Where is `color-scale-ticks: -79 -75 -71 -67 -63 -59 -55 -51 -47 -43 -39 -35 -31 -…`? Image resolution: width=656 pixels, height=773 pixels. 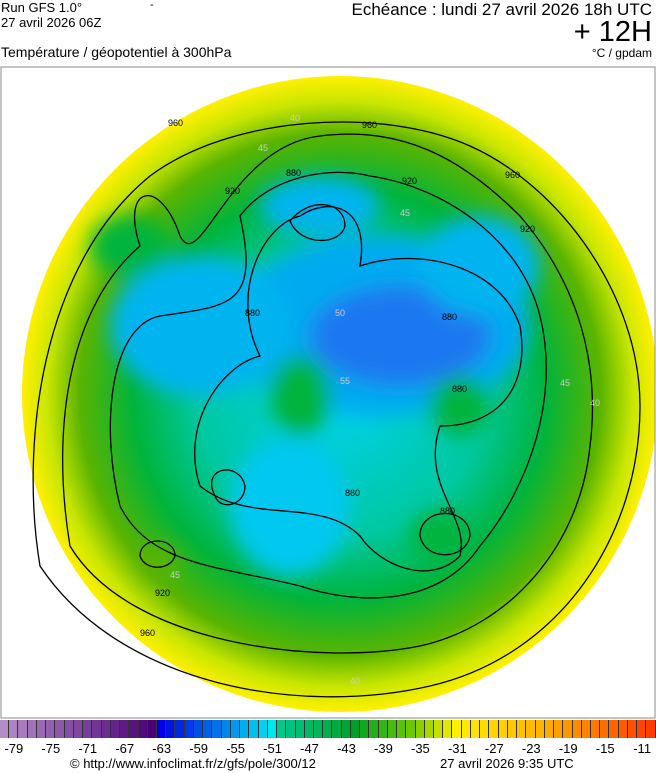
color-scale-ticks: -79 -75 -71 -67 -63 -59 -55 -51 -47 -43 -39 -35 -31 -… is located at coordinates (328, 749).